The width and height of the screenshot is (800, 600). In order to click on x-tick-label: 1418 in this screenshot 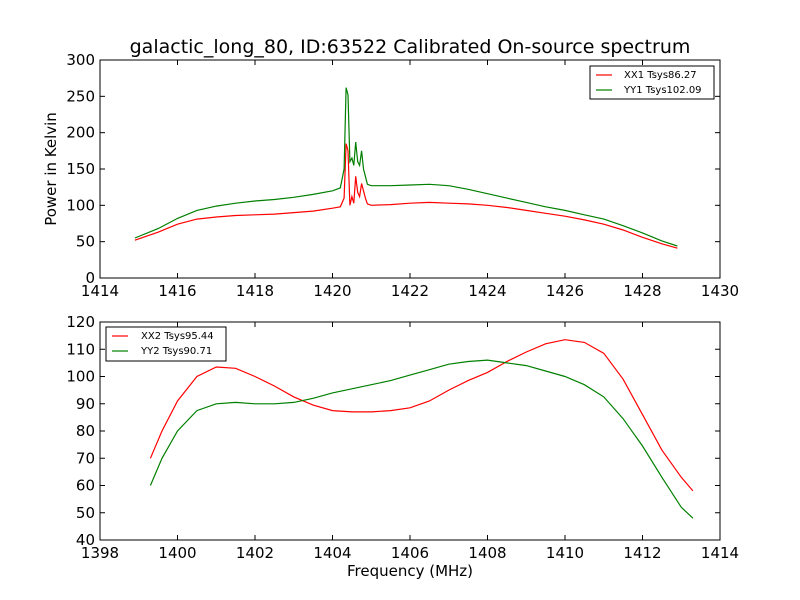, I will do `click(255, 291)`.